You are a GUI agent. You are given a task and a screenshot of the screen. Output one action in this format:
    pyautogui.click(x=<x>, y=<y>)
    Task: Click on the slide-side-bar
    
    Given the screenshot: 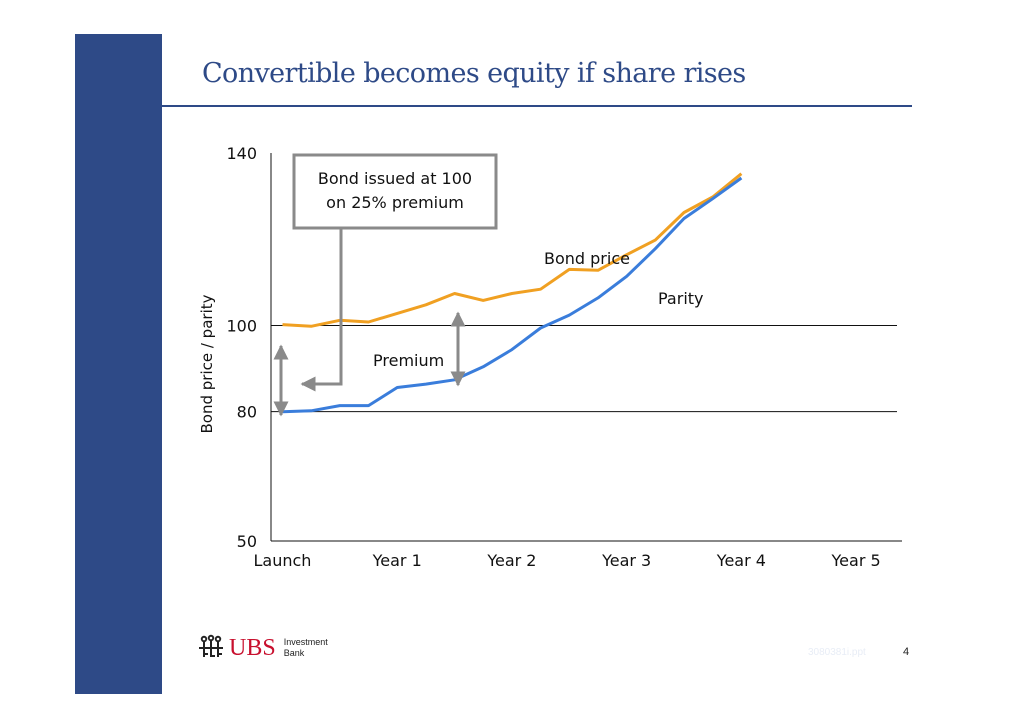 What is the action you would take?
    pyautogui.click(x=118, y=364)
    